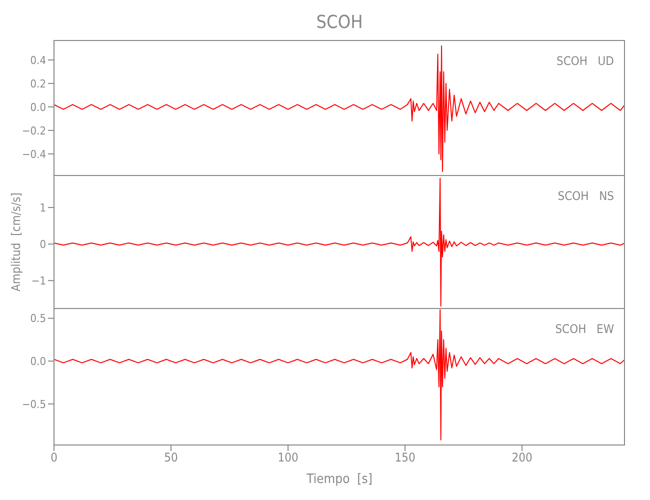 Image resolution: width=650 pixels, height=500 pixels. Describe the element at coordinates (38, 83) in the screenshot. I see `y-tick-label: 0.2` at that location.